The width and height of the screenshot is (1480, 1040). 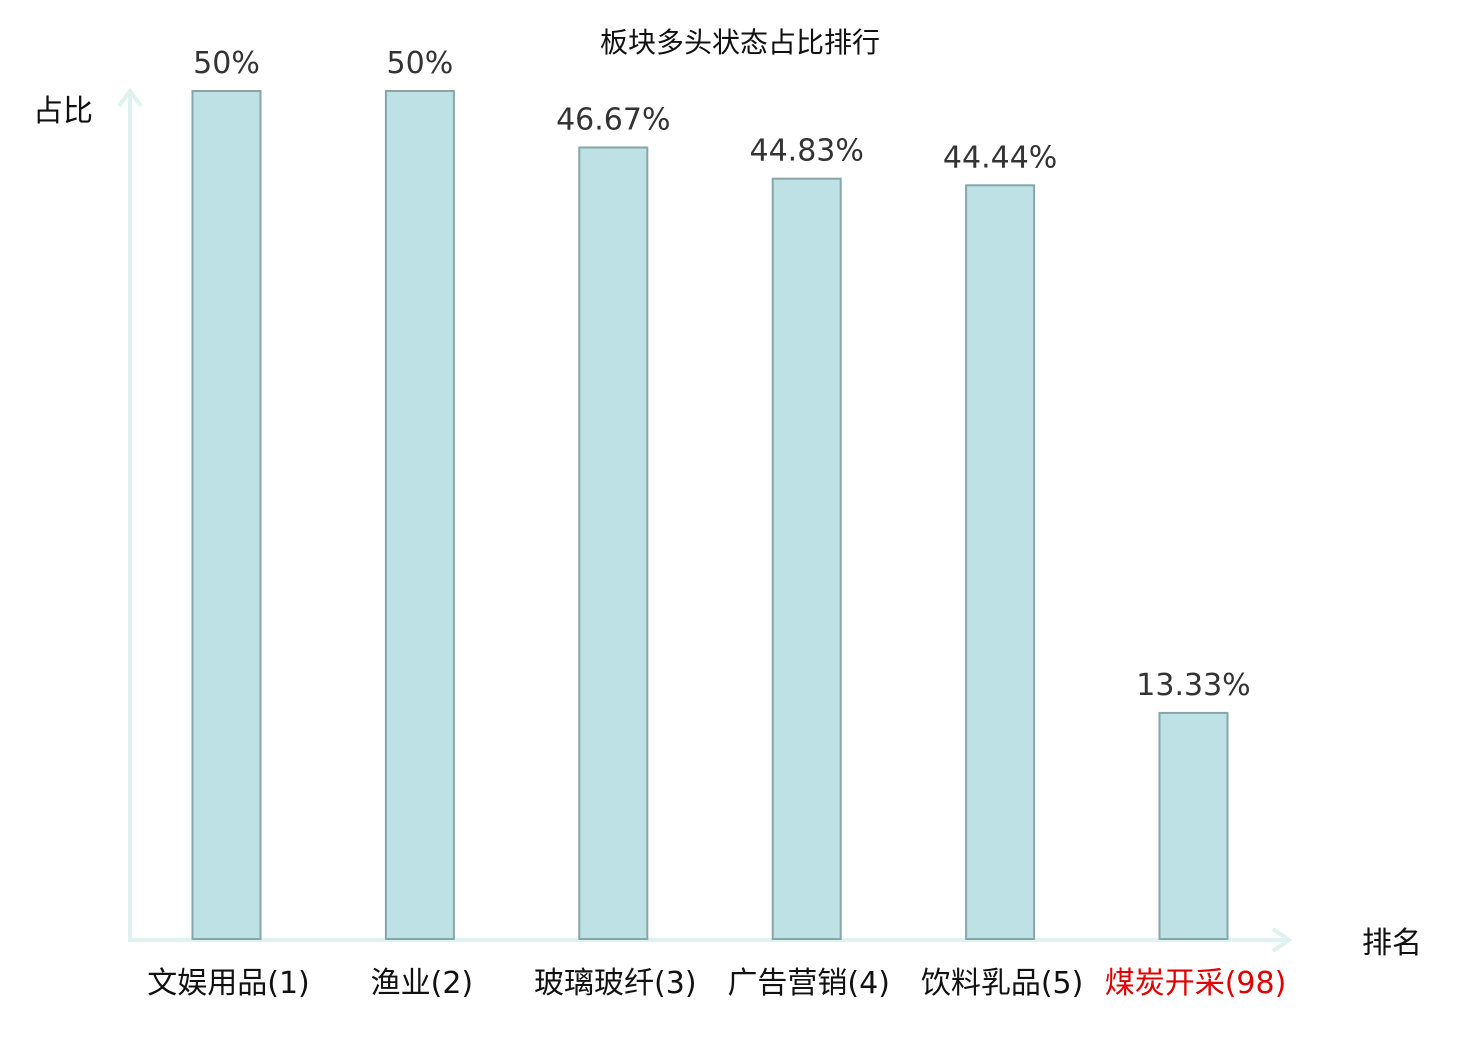 I want to click on category-label: 渔业(2), so click(x=422, y=983).